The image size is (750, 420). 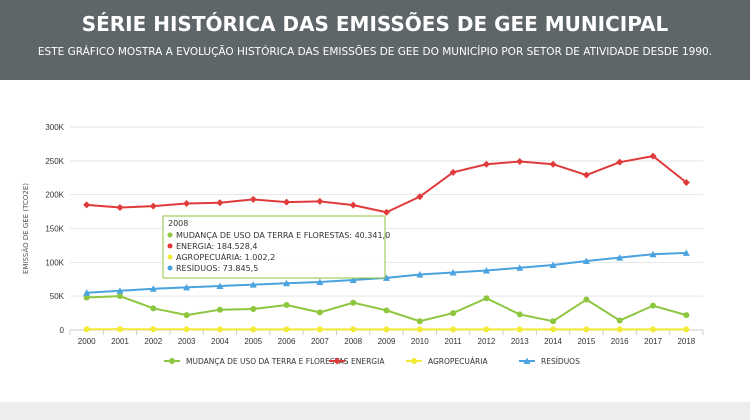 I want to click on y-tick-label: 150K, so click(x=54, y=229).